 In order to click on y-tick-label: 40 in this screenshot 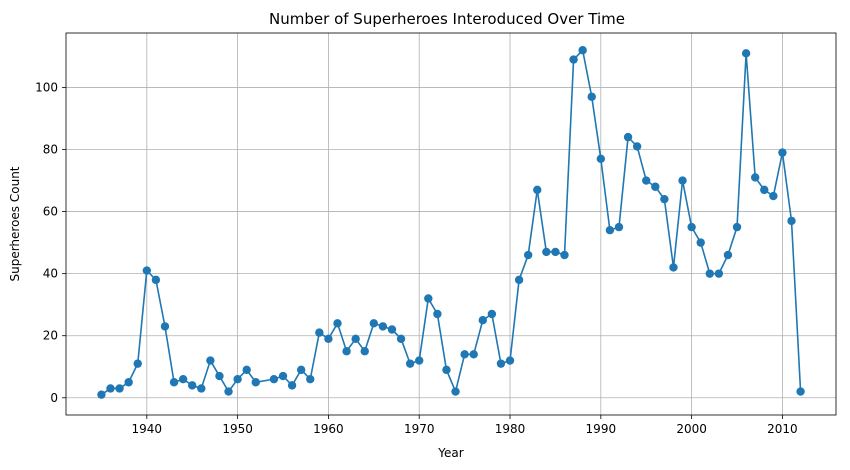, I will do `click(50, 274)`.